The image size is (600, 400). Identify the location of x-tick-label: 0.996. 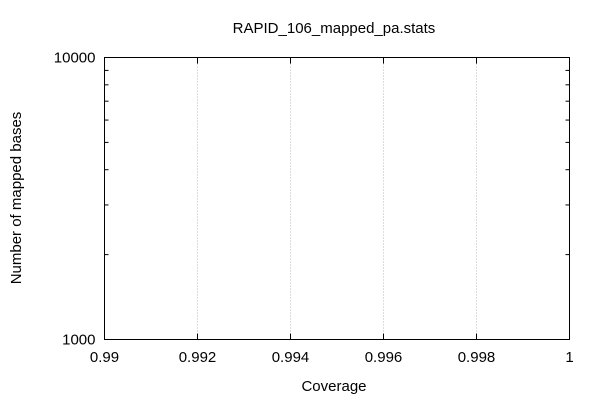
(384, 357).